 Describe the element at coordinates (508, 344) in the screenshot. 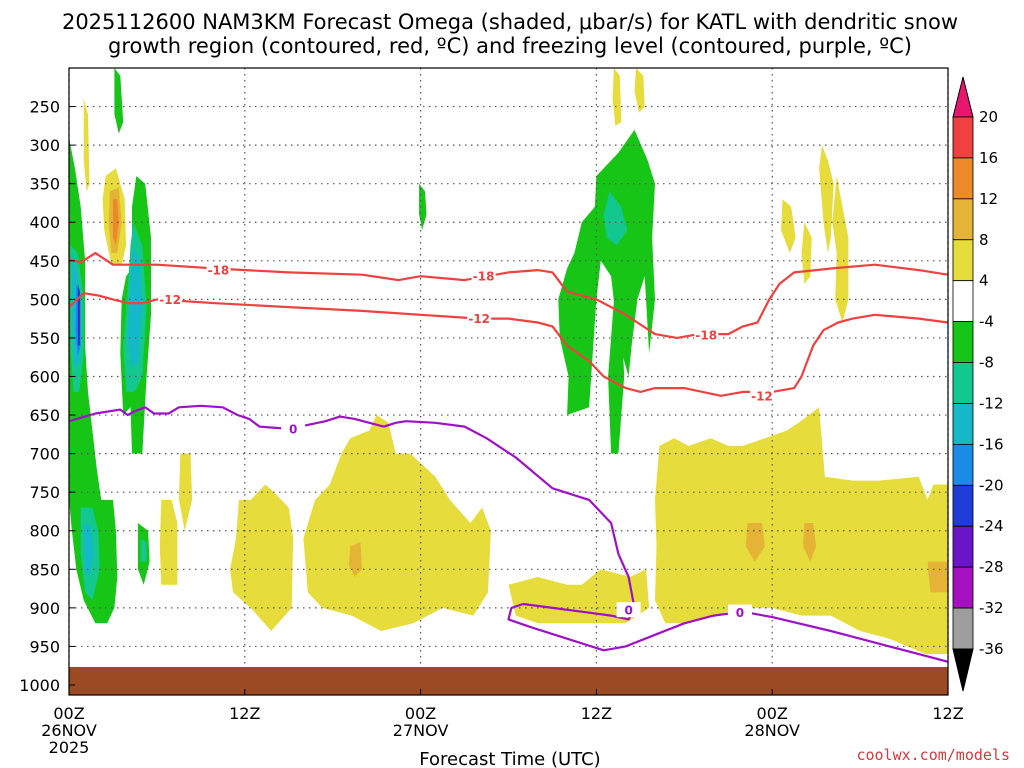

I see `minus-12-line` at that location.